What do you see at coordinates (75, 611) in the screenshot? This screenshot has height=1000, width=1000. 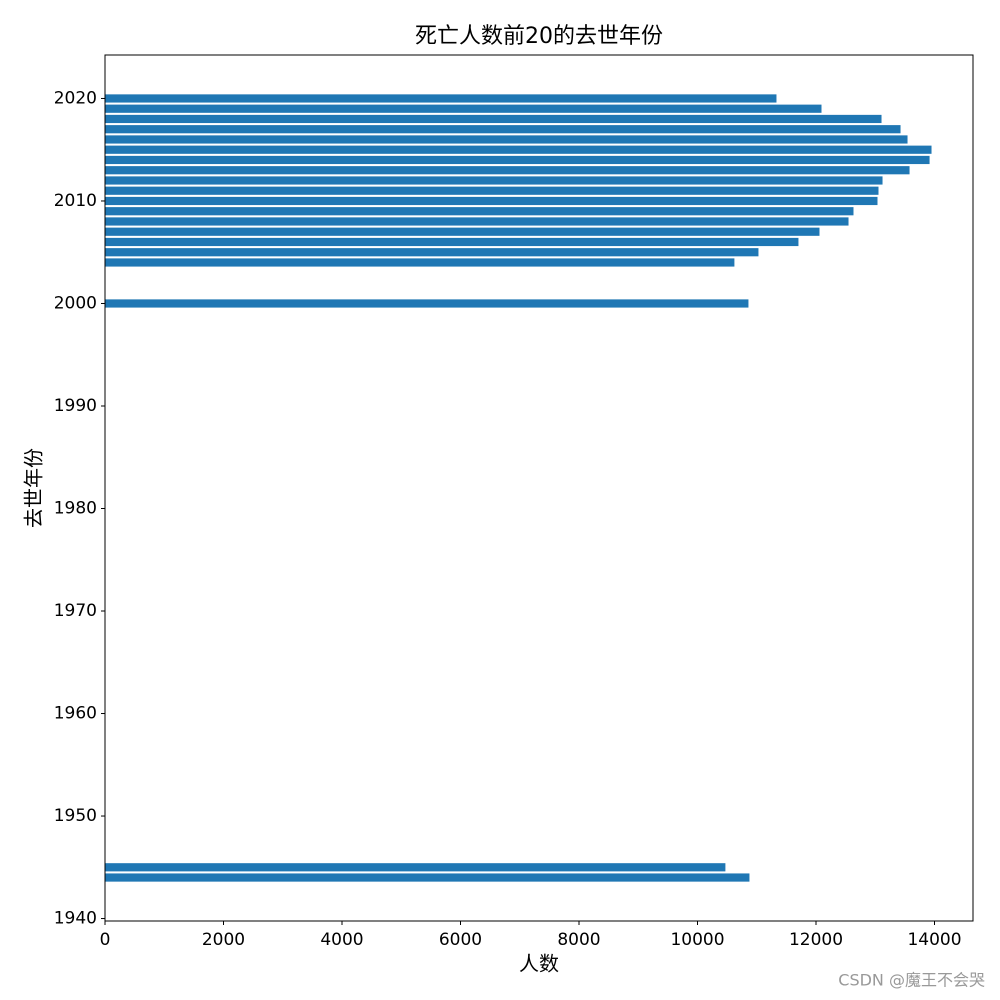 I see `y-tick-label: 1970` at bounding box center [75, 611].